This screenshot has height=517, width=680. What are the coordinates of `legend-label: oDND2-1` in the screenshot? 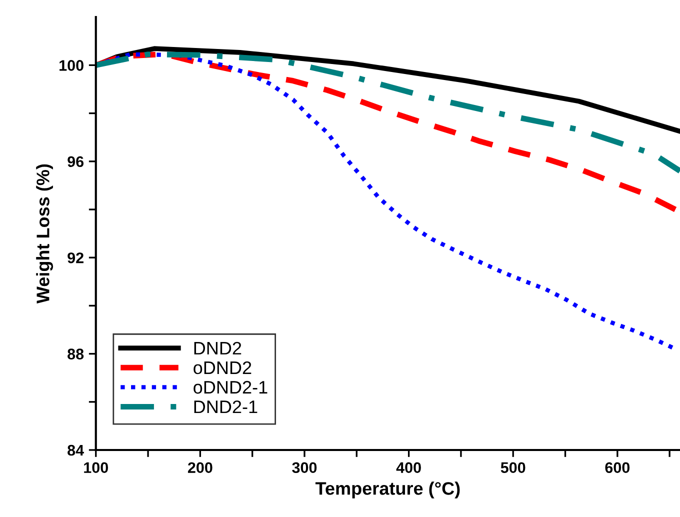 It's located at (231, 387).